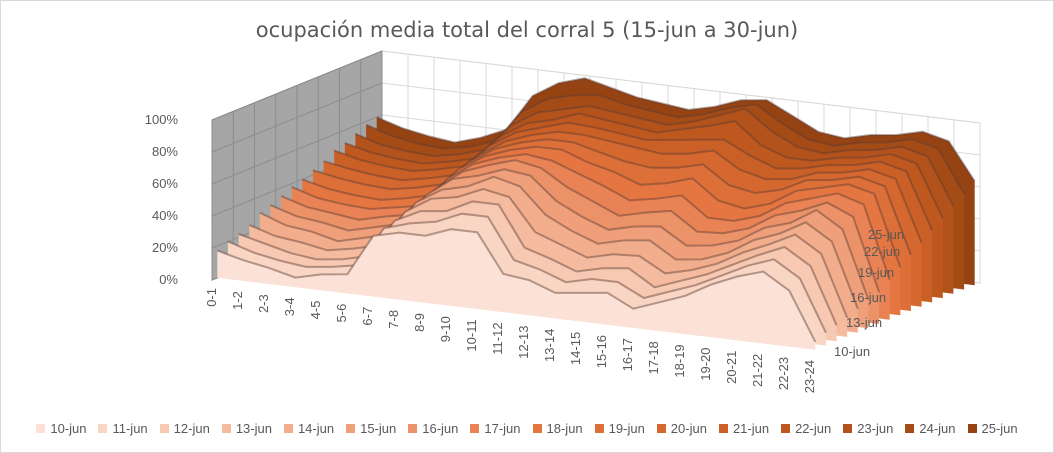 The height and width of the screenshot is (453, 1054). What do you see at coordinates (516, 285) in the screenshot?
I see `series-ridge-10-jun` at bounding box center [516, 285].